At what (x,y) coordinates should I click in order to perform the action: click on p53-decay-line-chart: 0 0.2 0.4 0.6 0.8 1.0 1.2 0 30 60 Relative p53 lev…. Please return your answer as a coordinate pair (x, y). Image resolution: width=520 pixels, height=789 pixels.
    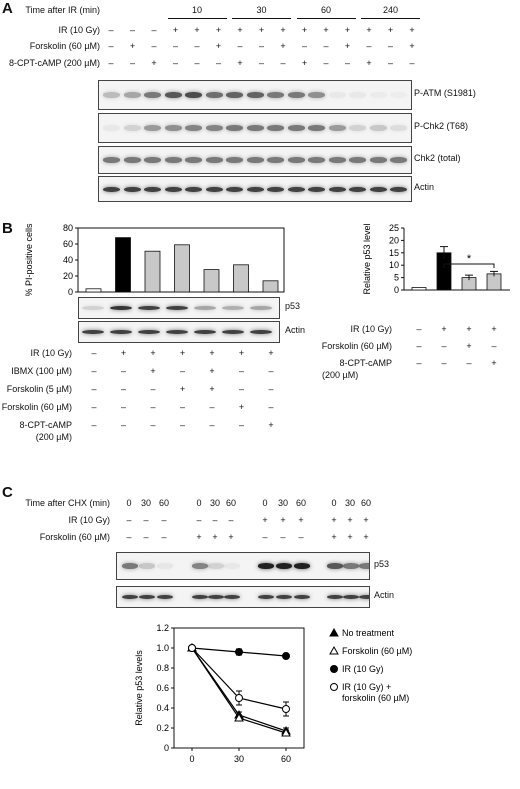
    Looking at the image, I should click on (273, 693).